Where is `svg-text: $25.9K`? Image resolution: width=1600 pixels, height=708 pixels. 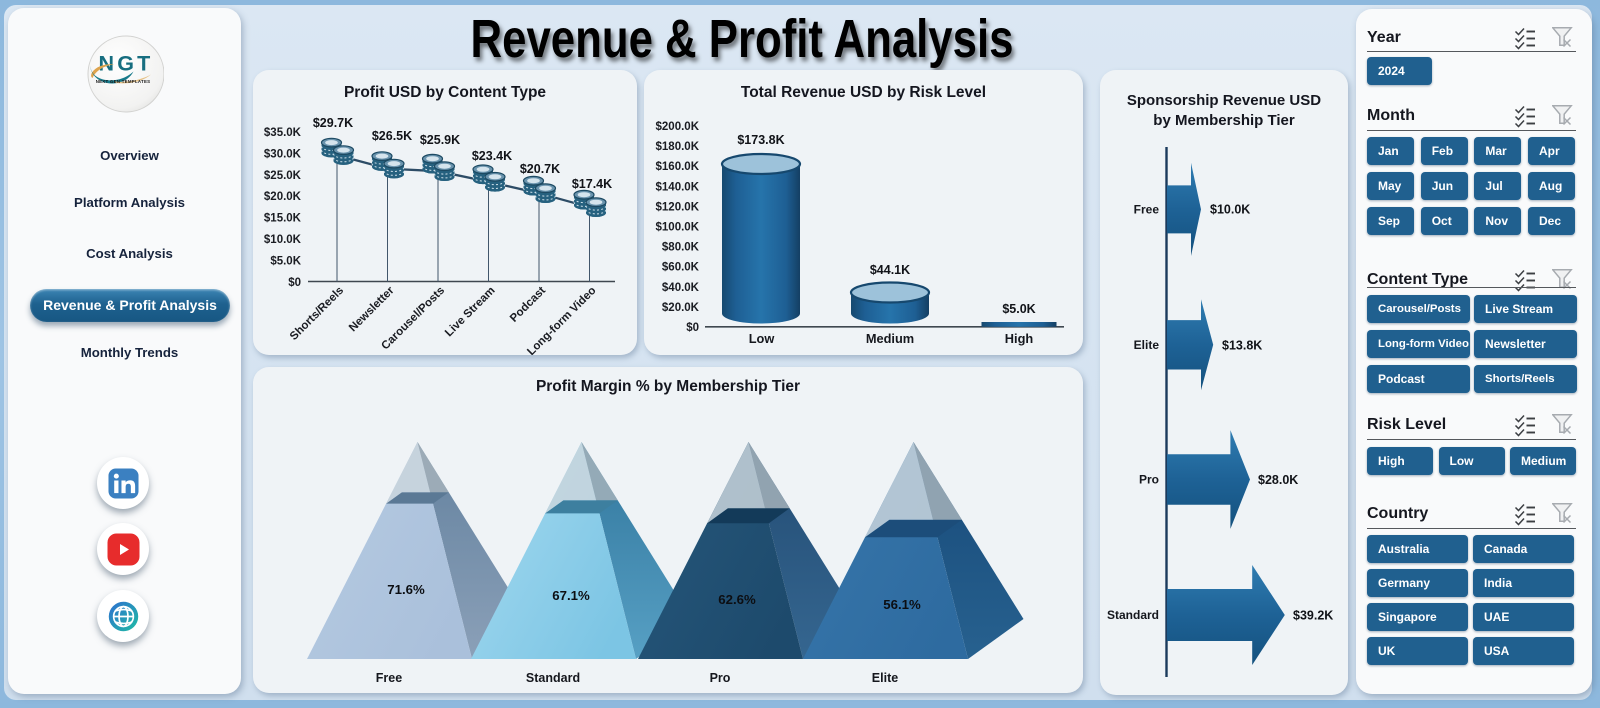
svg-text: $25.9K is located at coordinates (440, 140).